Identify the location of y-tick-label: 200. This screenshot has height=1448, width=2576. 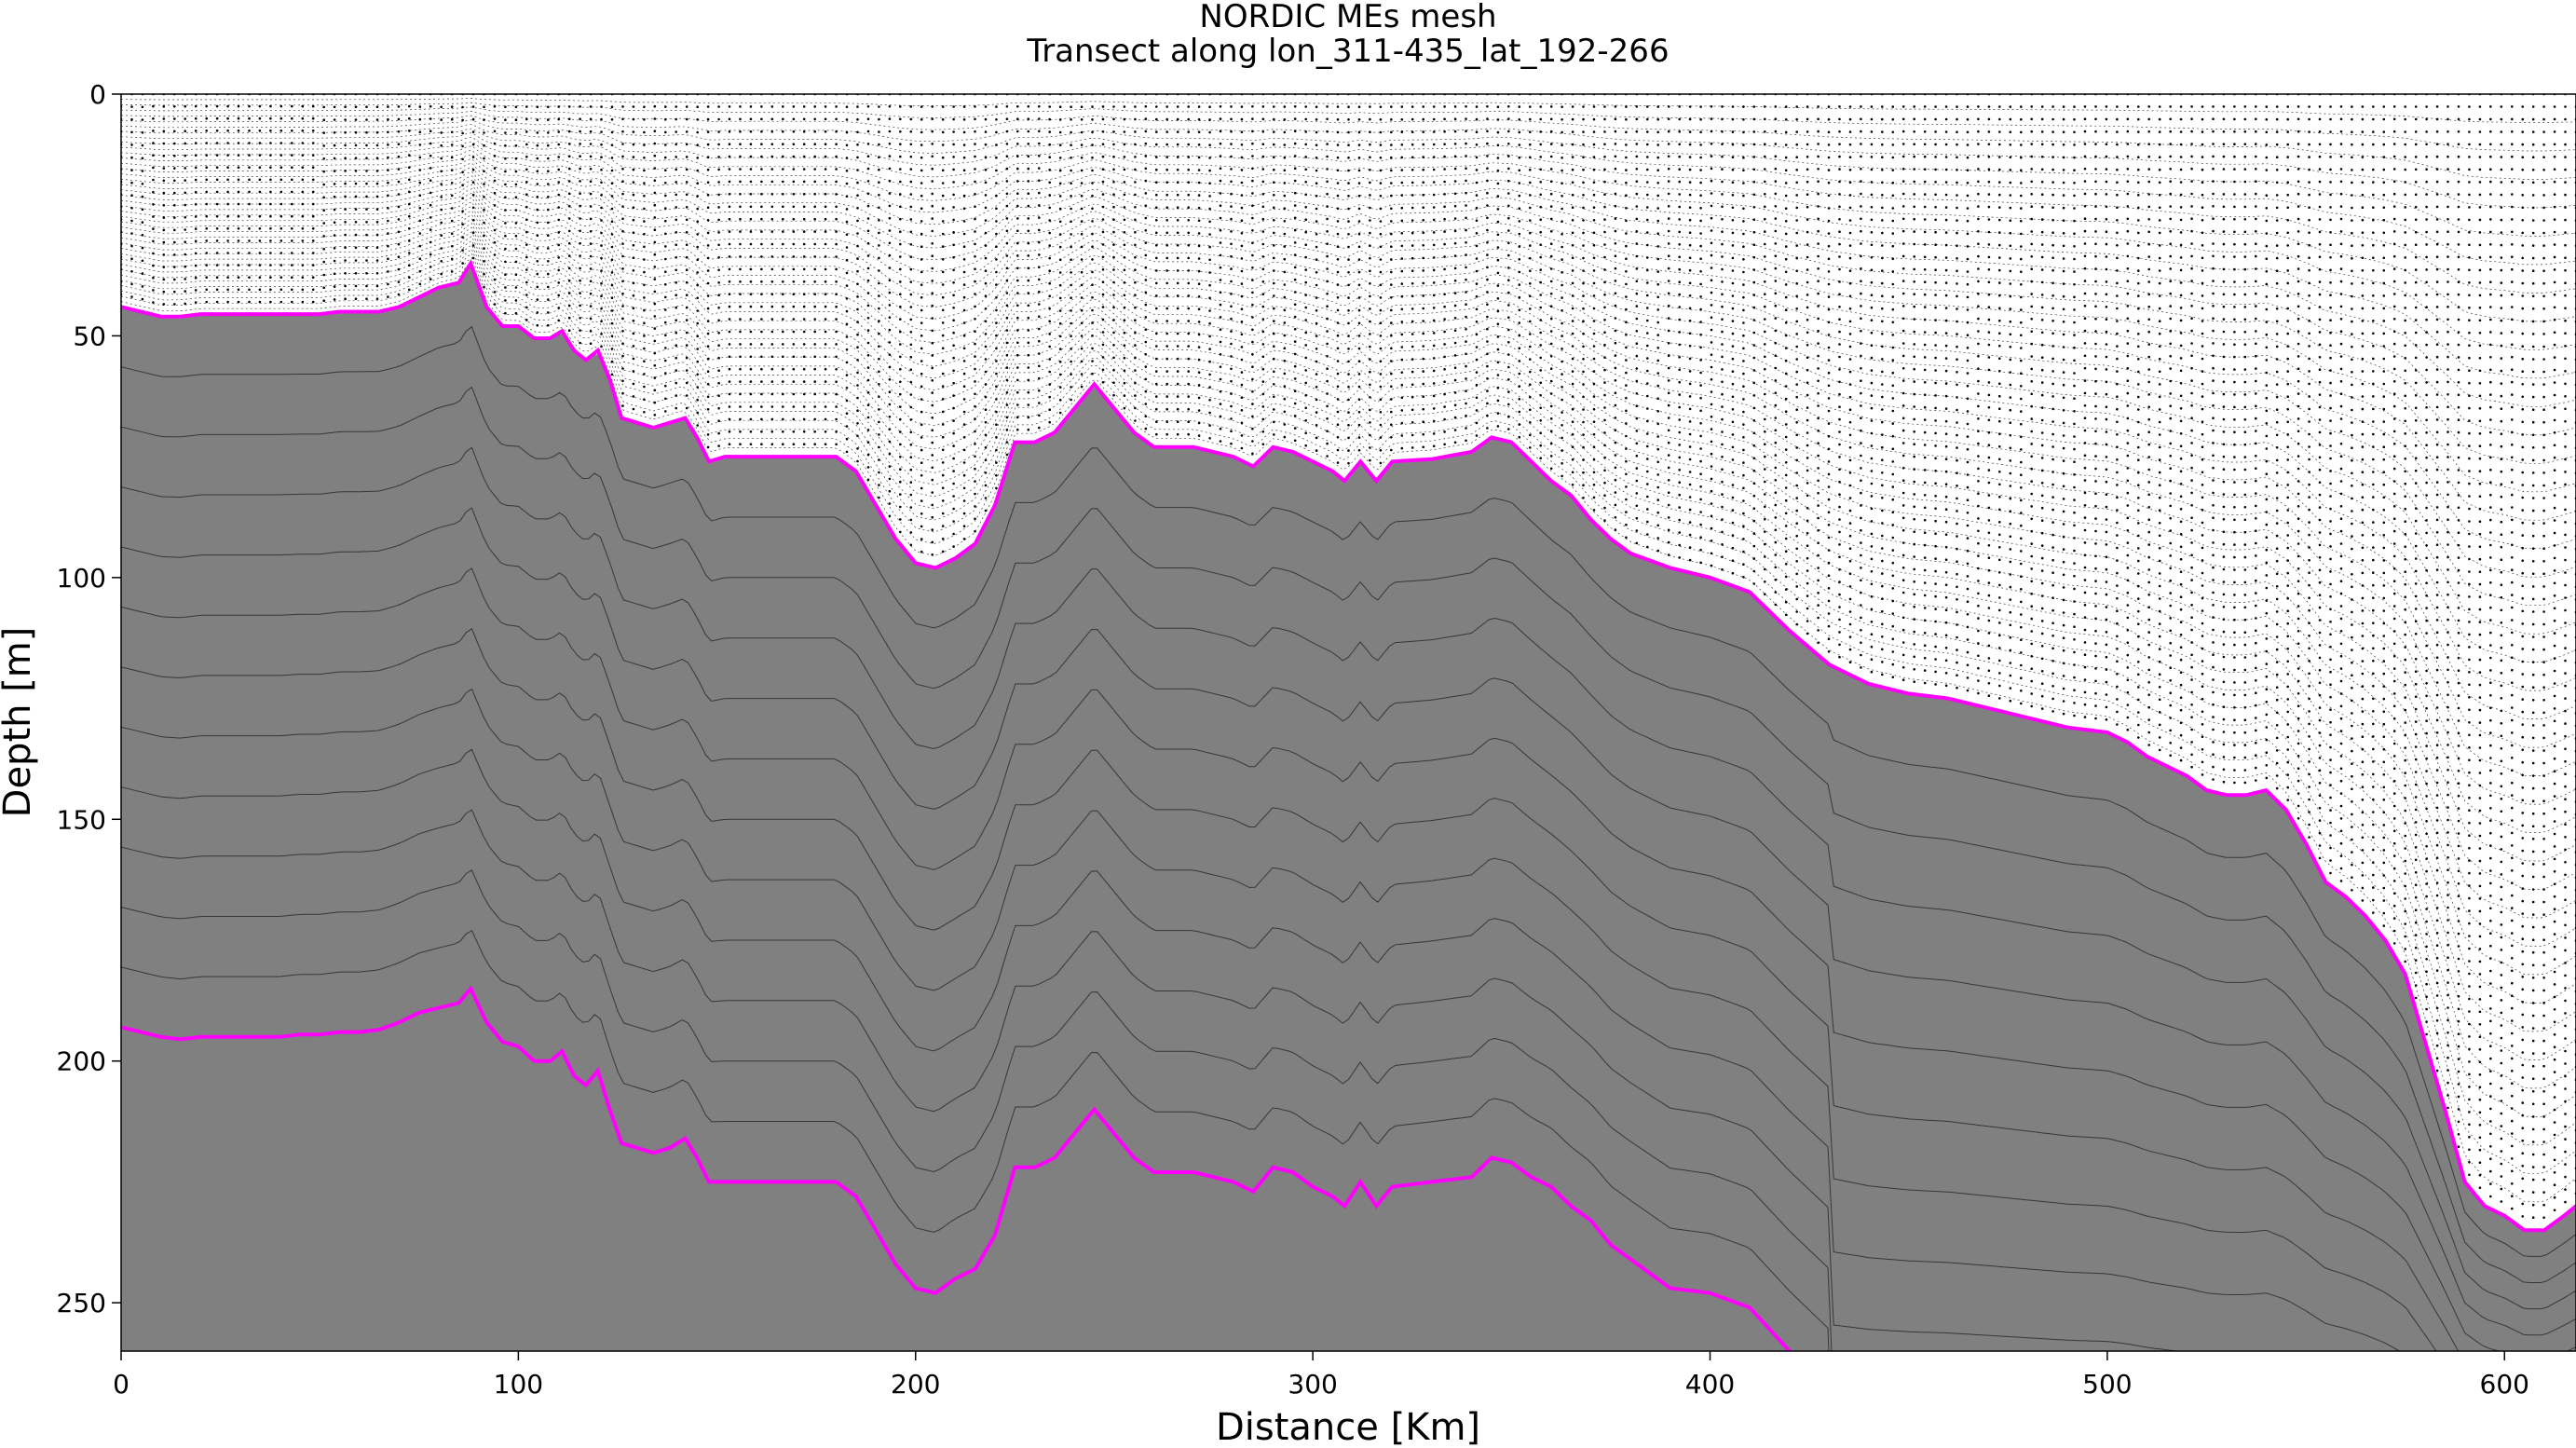
(81, 1061).